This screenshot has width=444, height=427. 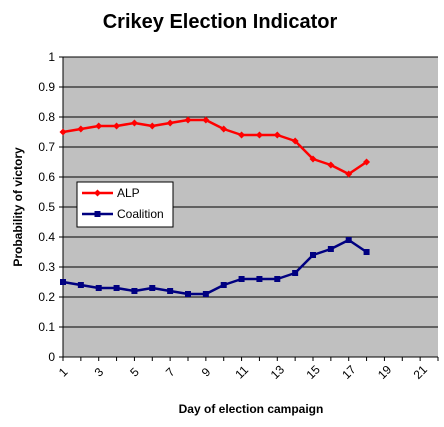 What do you see at coordinates (51, 57) in the screenshot?
I see `y-tick-label: 1` at bounding box center [51, 57].